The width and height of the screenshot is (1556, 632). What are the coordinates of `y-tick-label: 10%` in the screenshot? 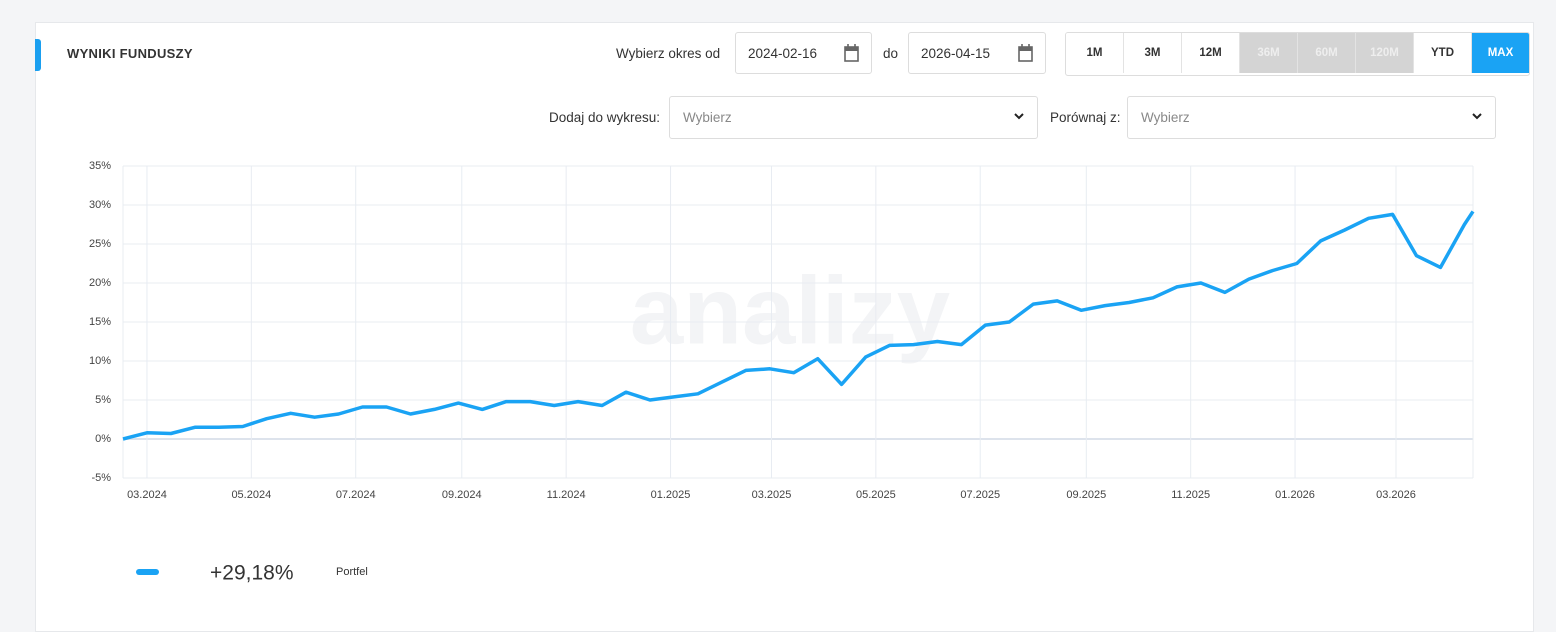 It's located at (100, 361).